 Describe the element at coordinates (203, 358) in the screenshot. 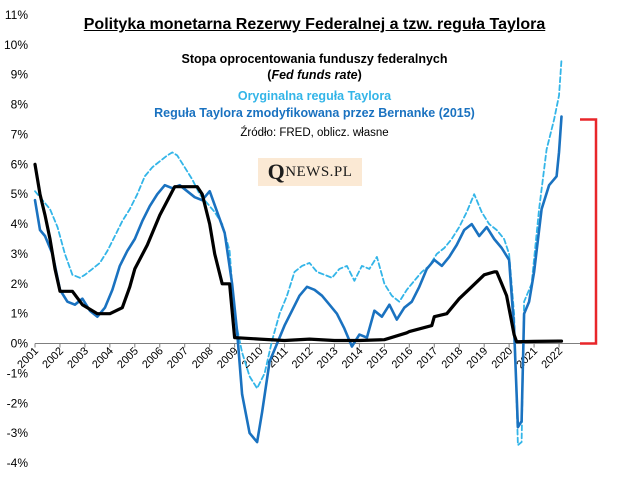

I see `x-tick-label: 2008` at that location.